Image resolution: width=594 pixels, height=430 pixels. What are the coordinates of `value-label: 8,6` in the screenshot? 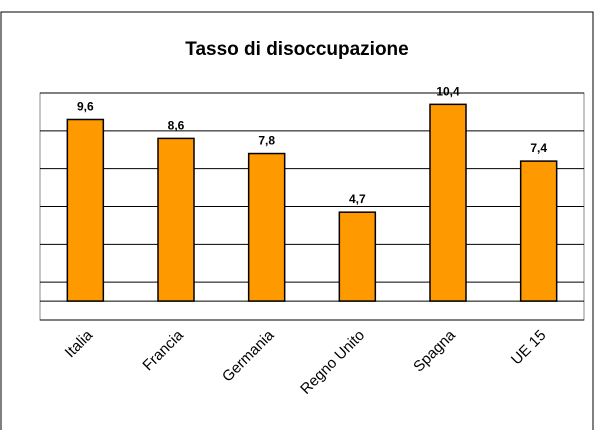 It's located at (176, 125).